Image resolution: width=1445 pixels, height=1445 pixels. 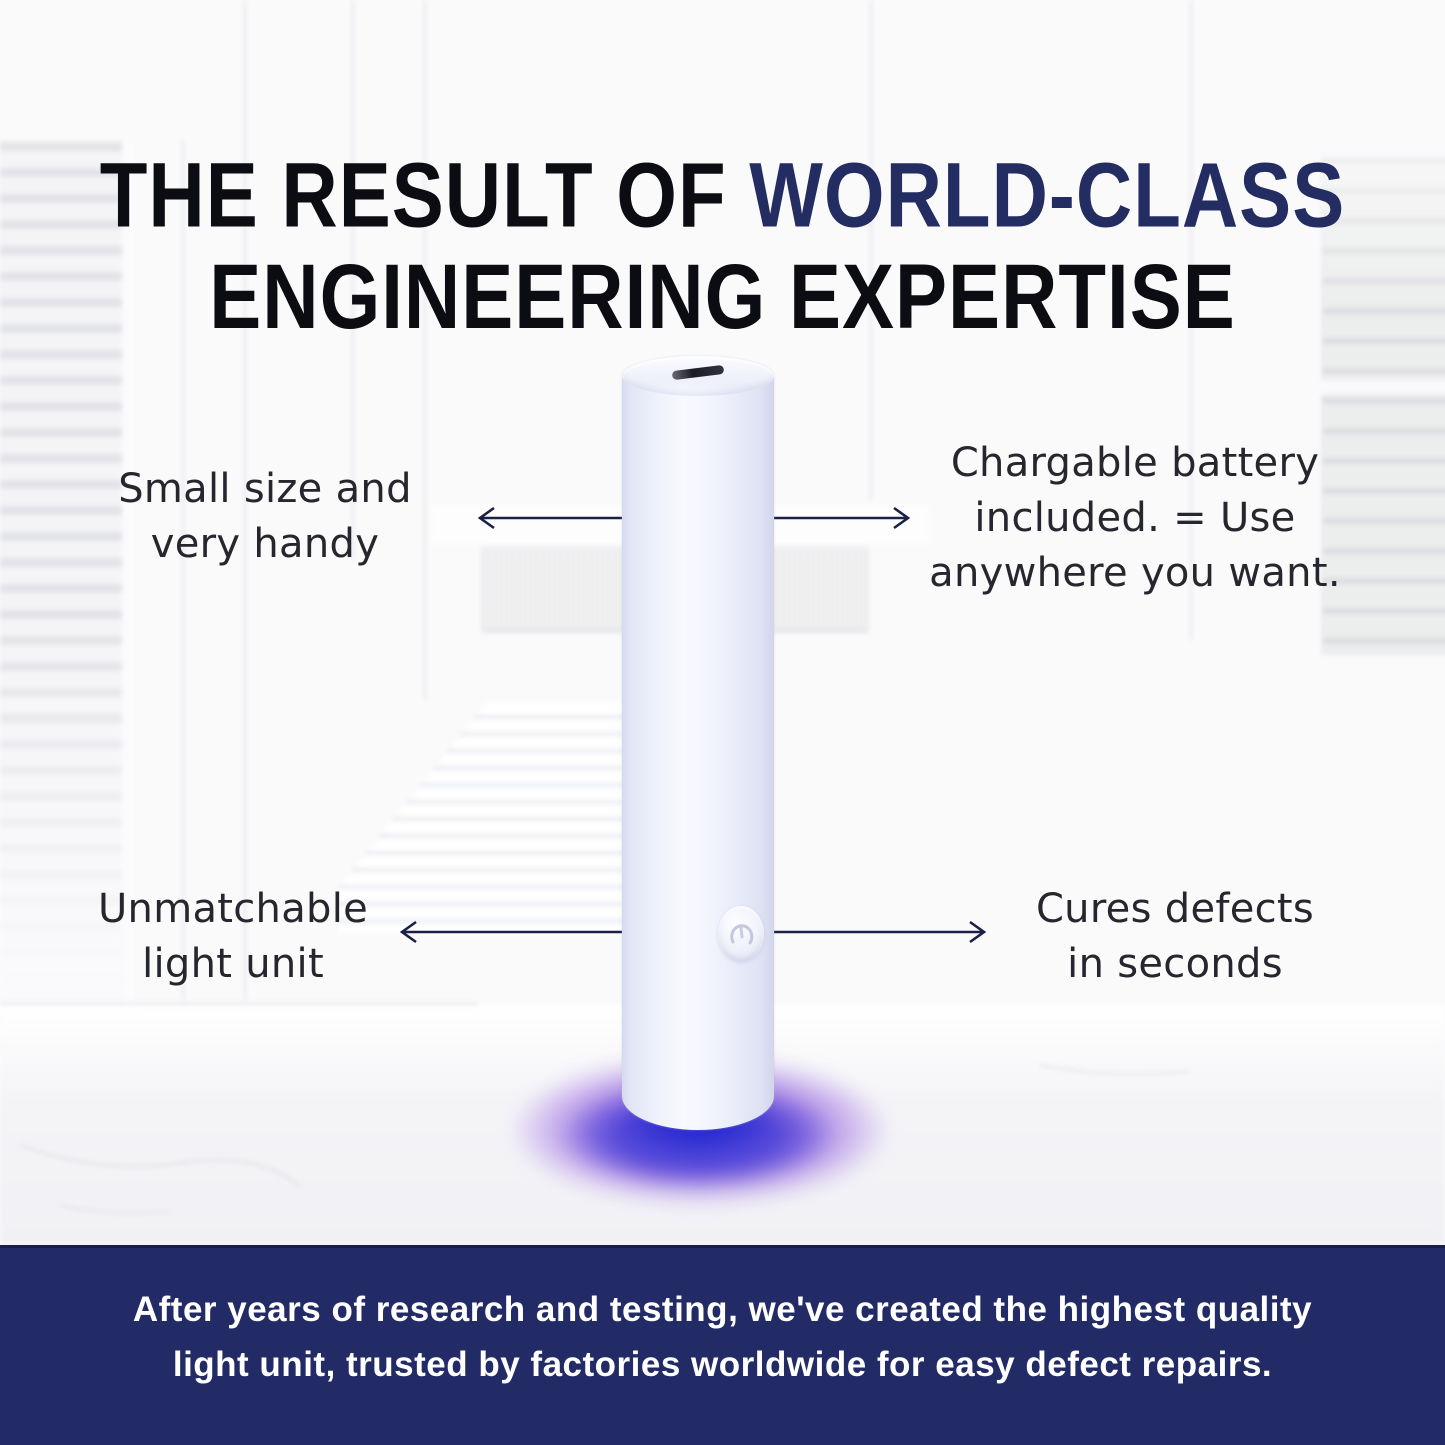 I want to click on right-glass-cabinet, so click(x=1378, y=406).